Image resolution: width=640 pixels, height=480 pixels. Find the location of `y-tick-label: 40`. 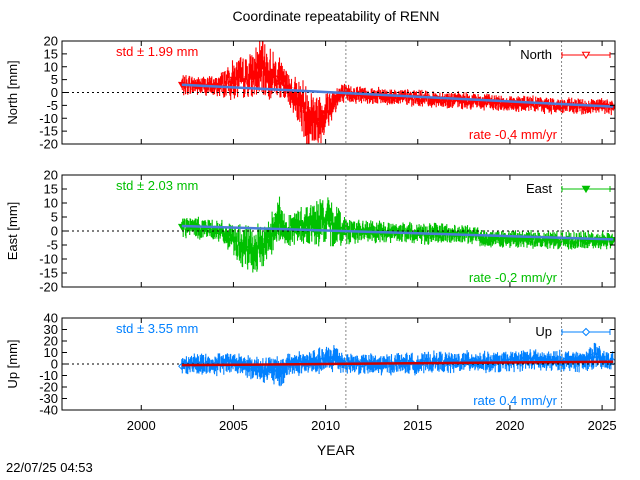

y-tick-label: 40 is located at coordinates (51, 318).